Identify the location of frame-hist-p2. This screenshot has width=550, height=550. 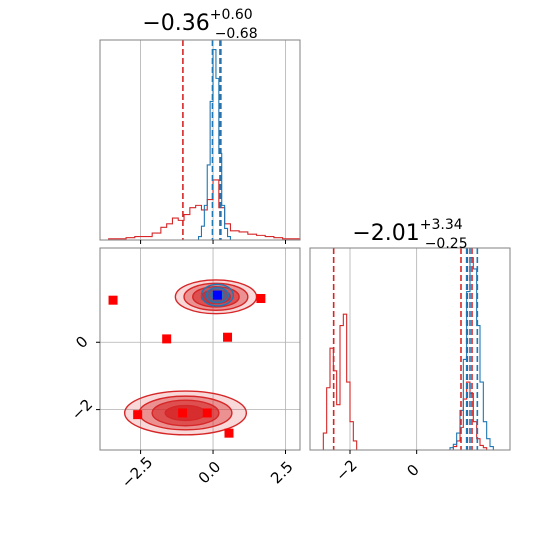
(410, 349).